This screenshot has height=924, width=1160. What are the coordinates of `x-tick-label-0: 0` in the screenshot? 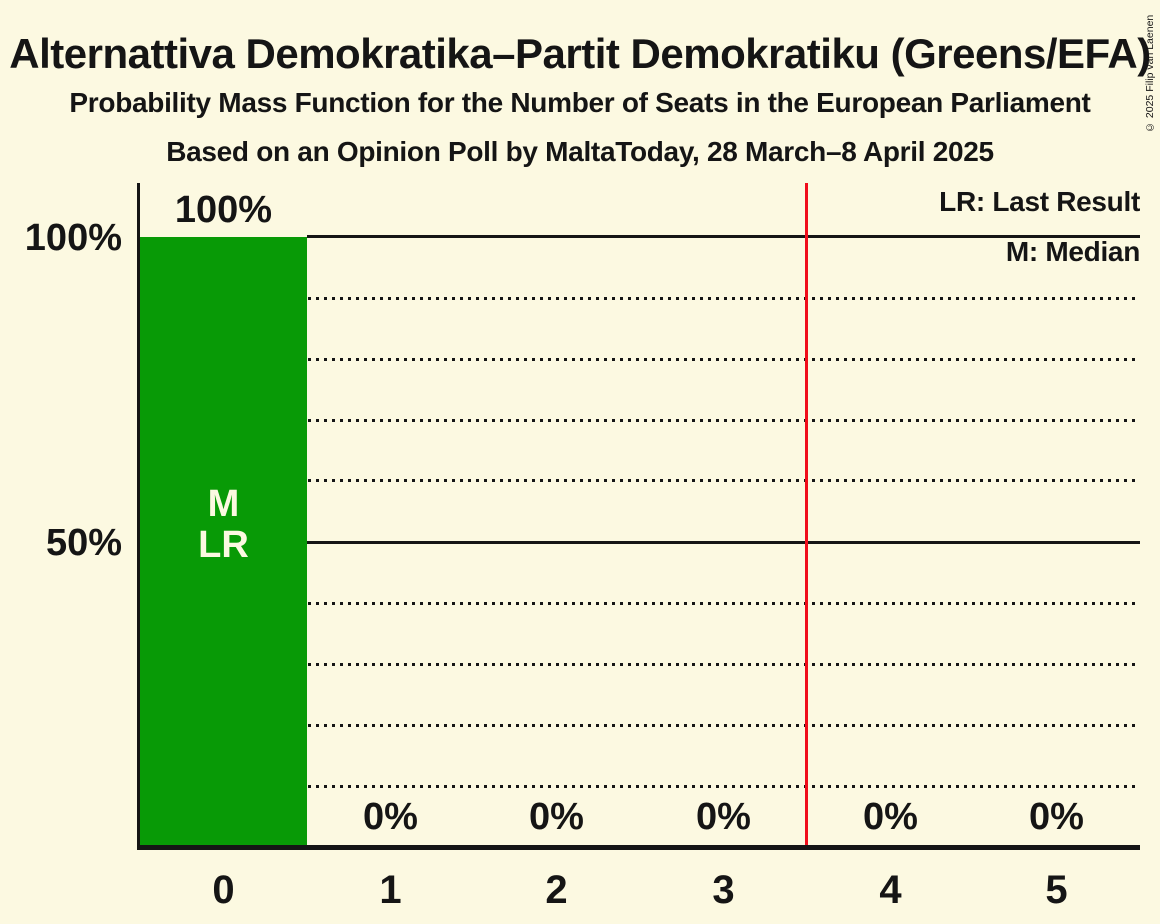 It's located at (223, 890).